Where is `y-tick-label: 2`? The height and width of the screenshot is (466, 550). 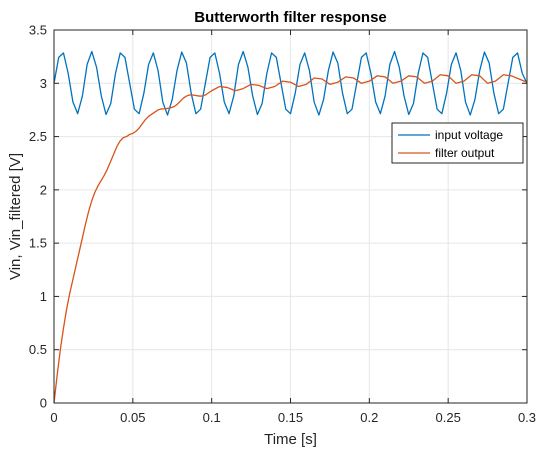
y-tick-label: 2 is located at coordinates (43, 189).